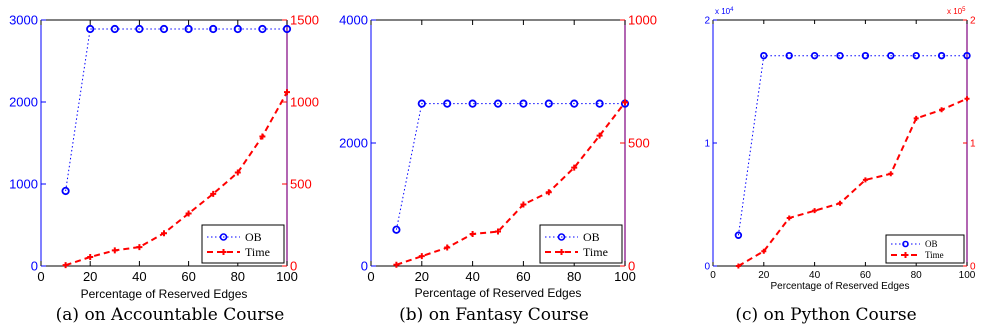 The image size is (990, 333). I want to click on legend-label-time: Time, so click(257, 252).